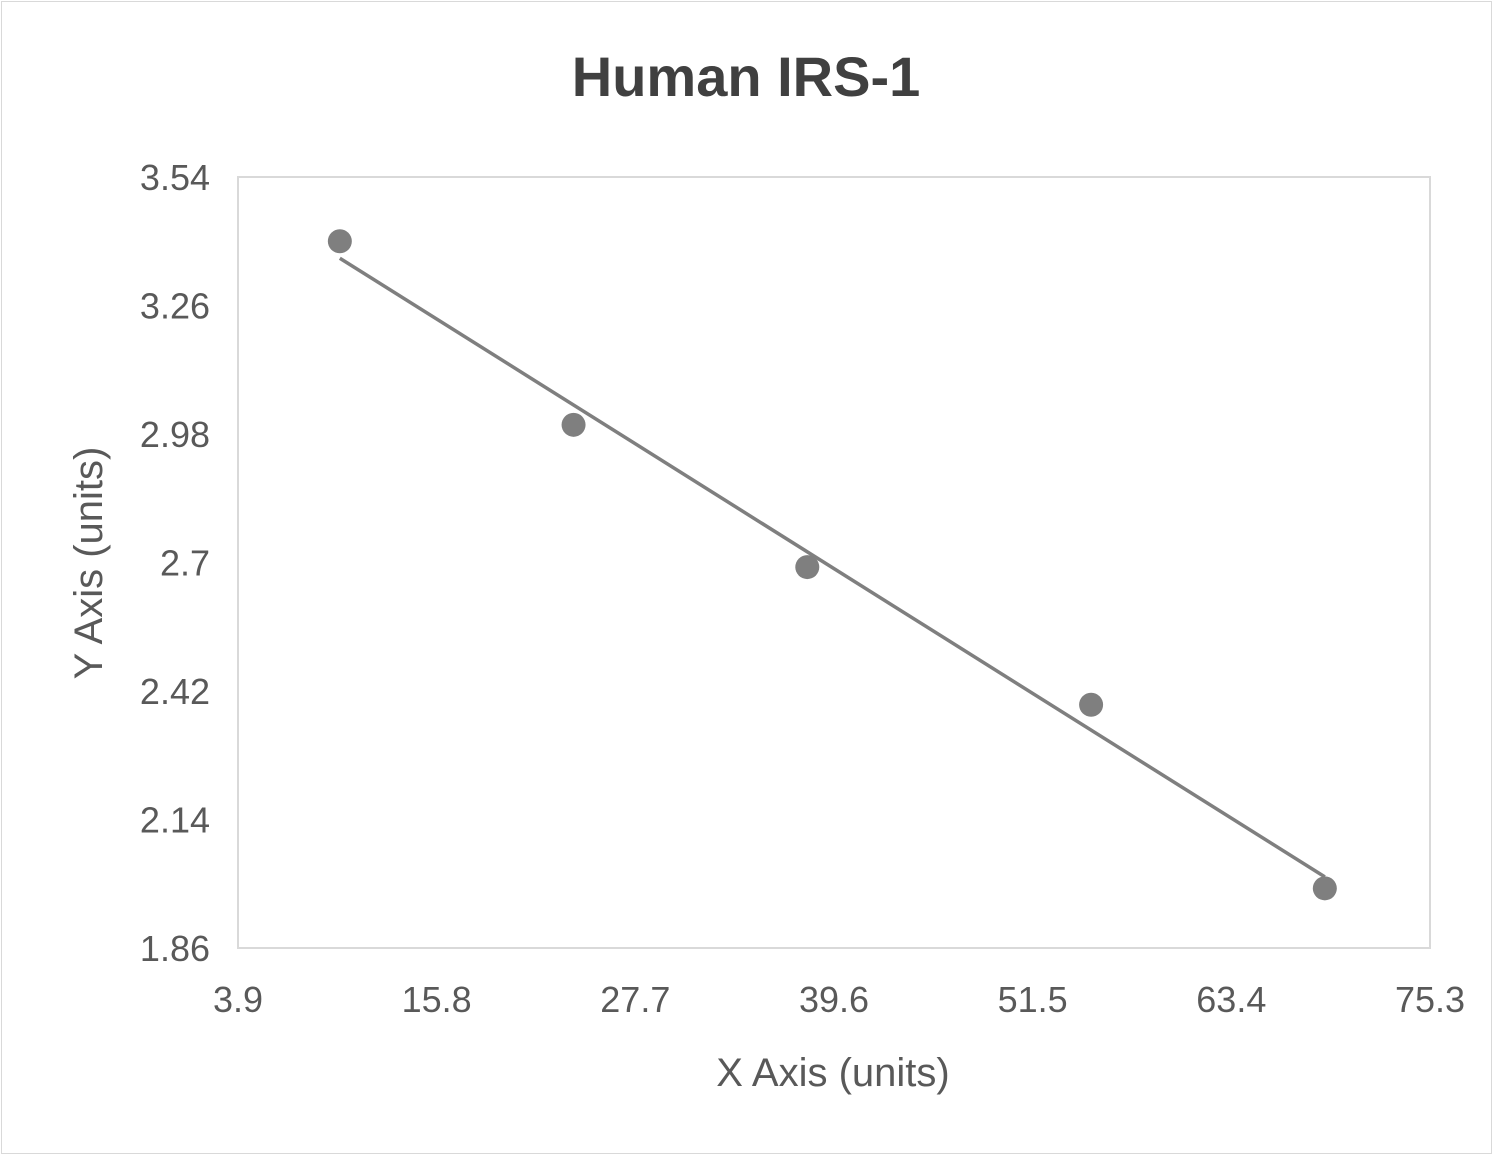 The width and height of the screenshot is (1495, 1157). What do you see at coordinates (89, 563) in the screenshot?
I see `y-axis-label: Y Axis (units)` at bounding box center [89, 563].